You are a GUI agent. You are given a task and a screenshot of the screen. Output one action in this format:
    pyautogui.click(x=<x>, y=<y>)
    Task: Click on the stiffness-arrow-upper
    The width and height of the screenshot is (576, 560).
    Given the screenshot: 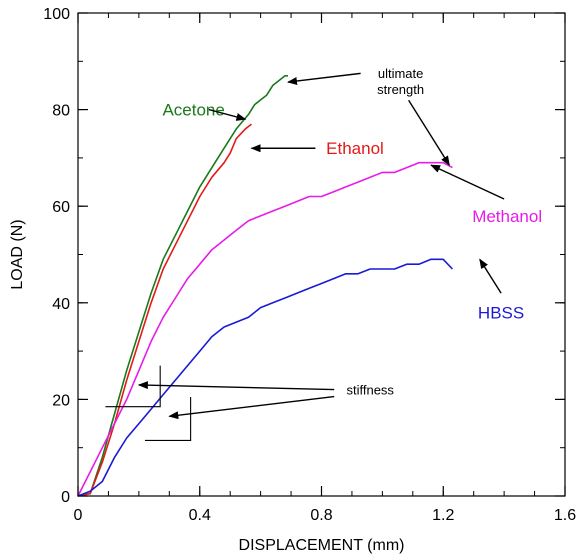 What is the action you would take?
    pyautogui.click(x=236, y=386)
    